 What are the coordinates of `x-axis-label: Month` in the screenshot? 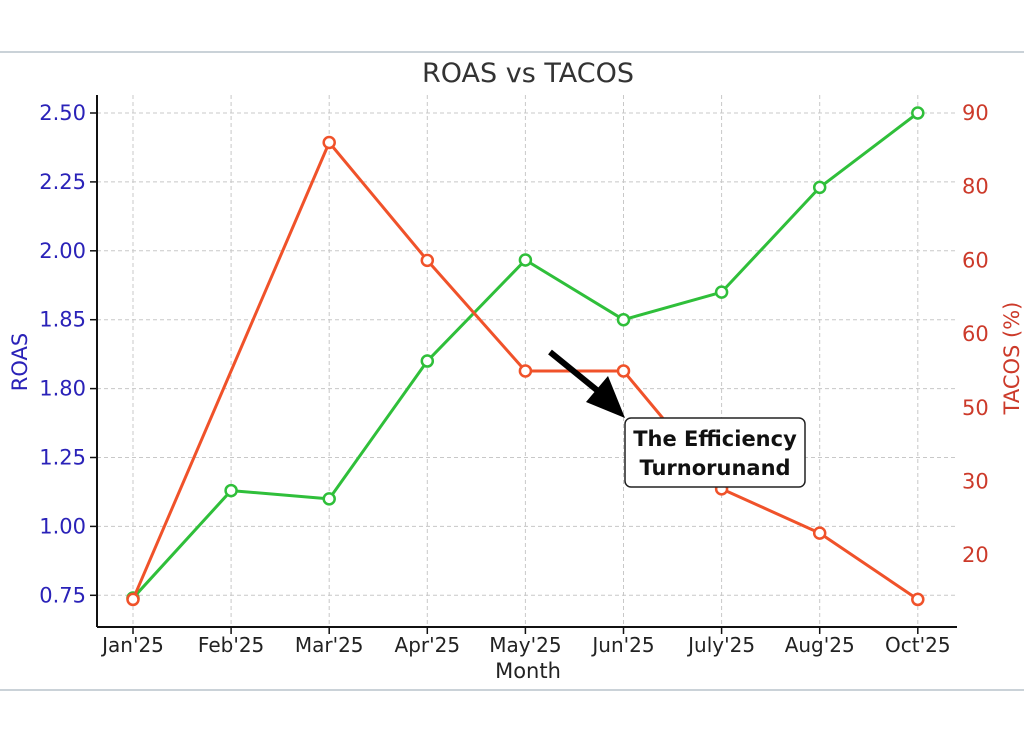 It's located at (528, 671).